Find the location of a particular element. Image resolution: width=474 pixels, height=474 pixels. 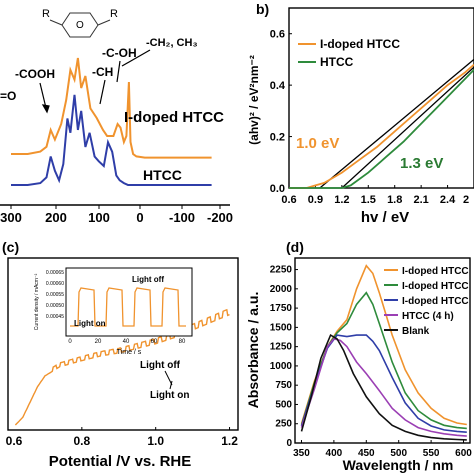

panel-d-legend-label: HTCC (4 h) is located at coordinates (428, 316).